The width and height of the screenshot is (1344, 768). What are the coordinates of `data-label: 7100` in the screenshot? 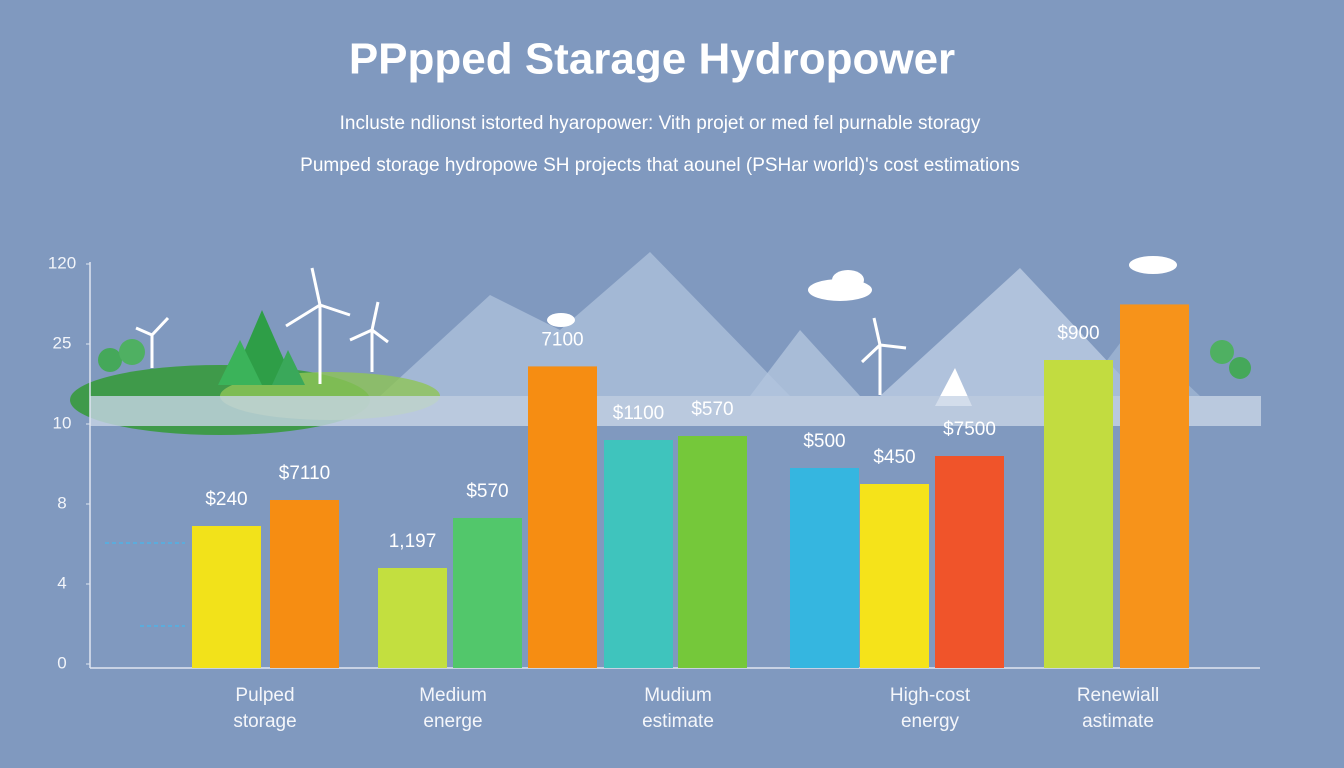 It's located at (562, 339).